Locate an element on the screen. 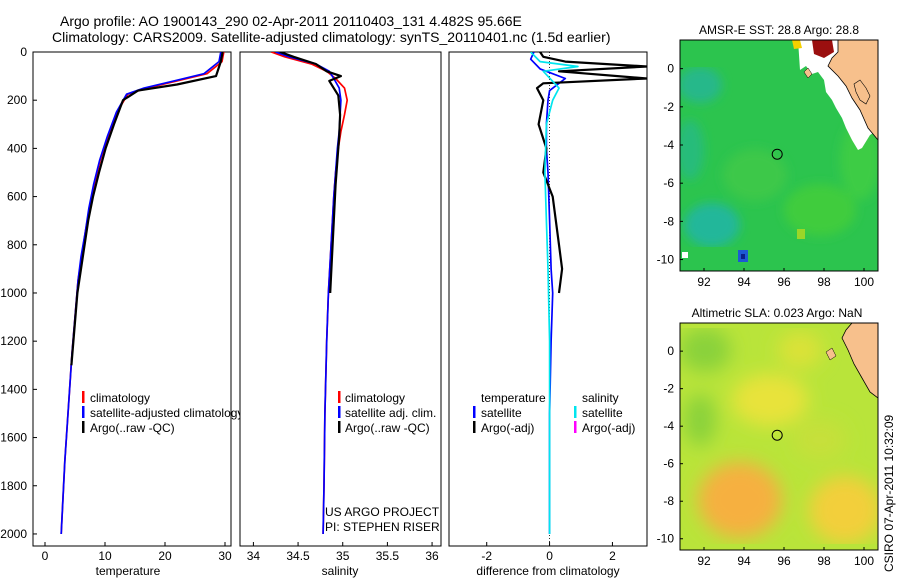 The height and width of the screenshot is (580, 900). sla-map-field is located at coordinates (779, 436).